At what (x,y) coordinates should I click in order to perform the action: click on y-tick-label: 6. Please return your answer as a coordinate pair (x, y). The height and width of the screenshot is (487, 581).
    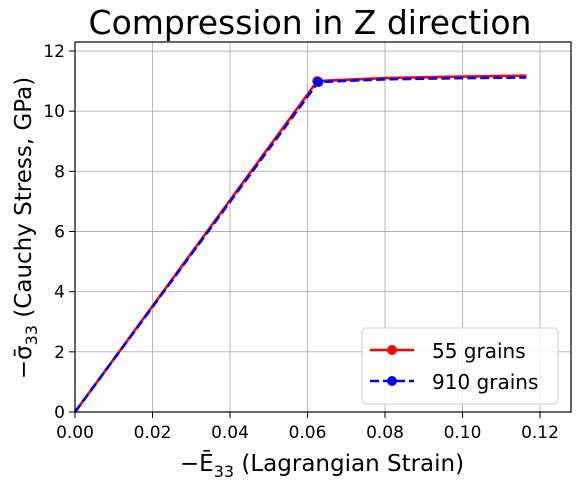
    Looking at the image, I should click on (59, 233).